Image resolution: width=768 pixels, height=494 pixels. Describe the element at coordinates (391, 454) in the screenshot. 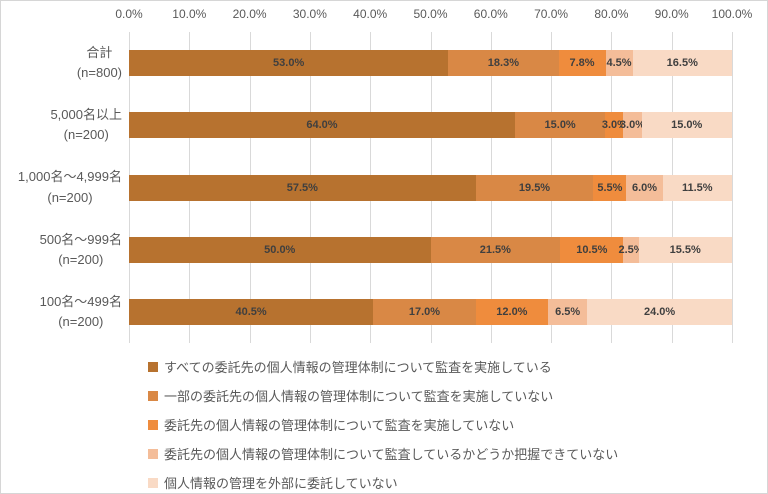

I see `legend-label: 委託先の個人情報の管理体制について監査しているかどうか把握できていない` at that location.